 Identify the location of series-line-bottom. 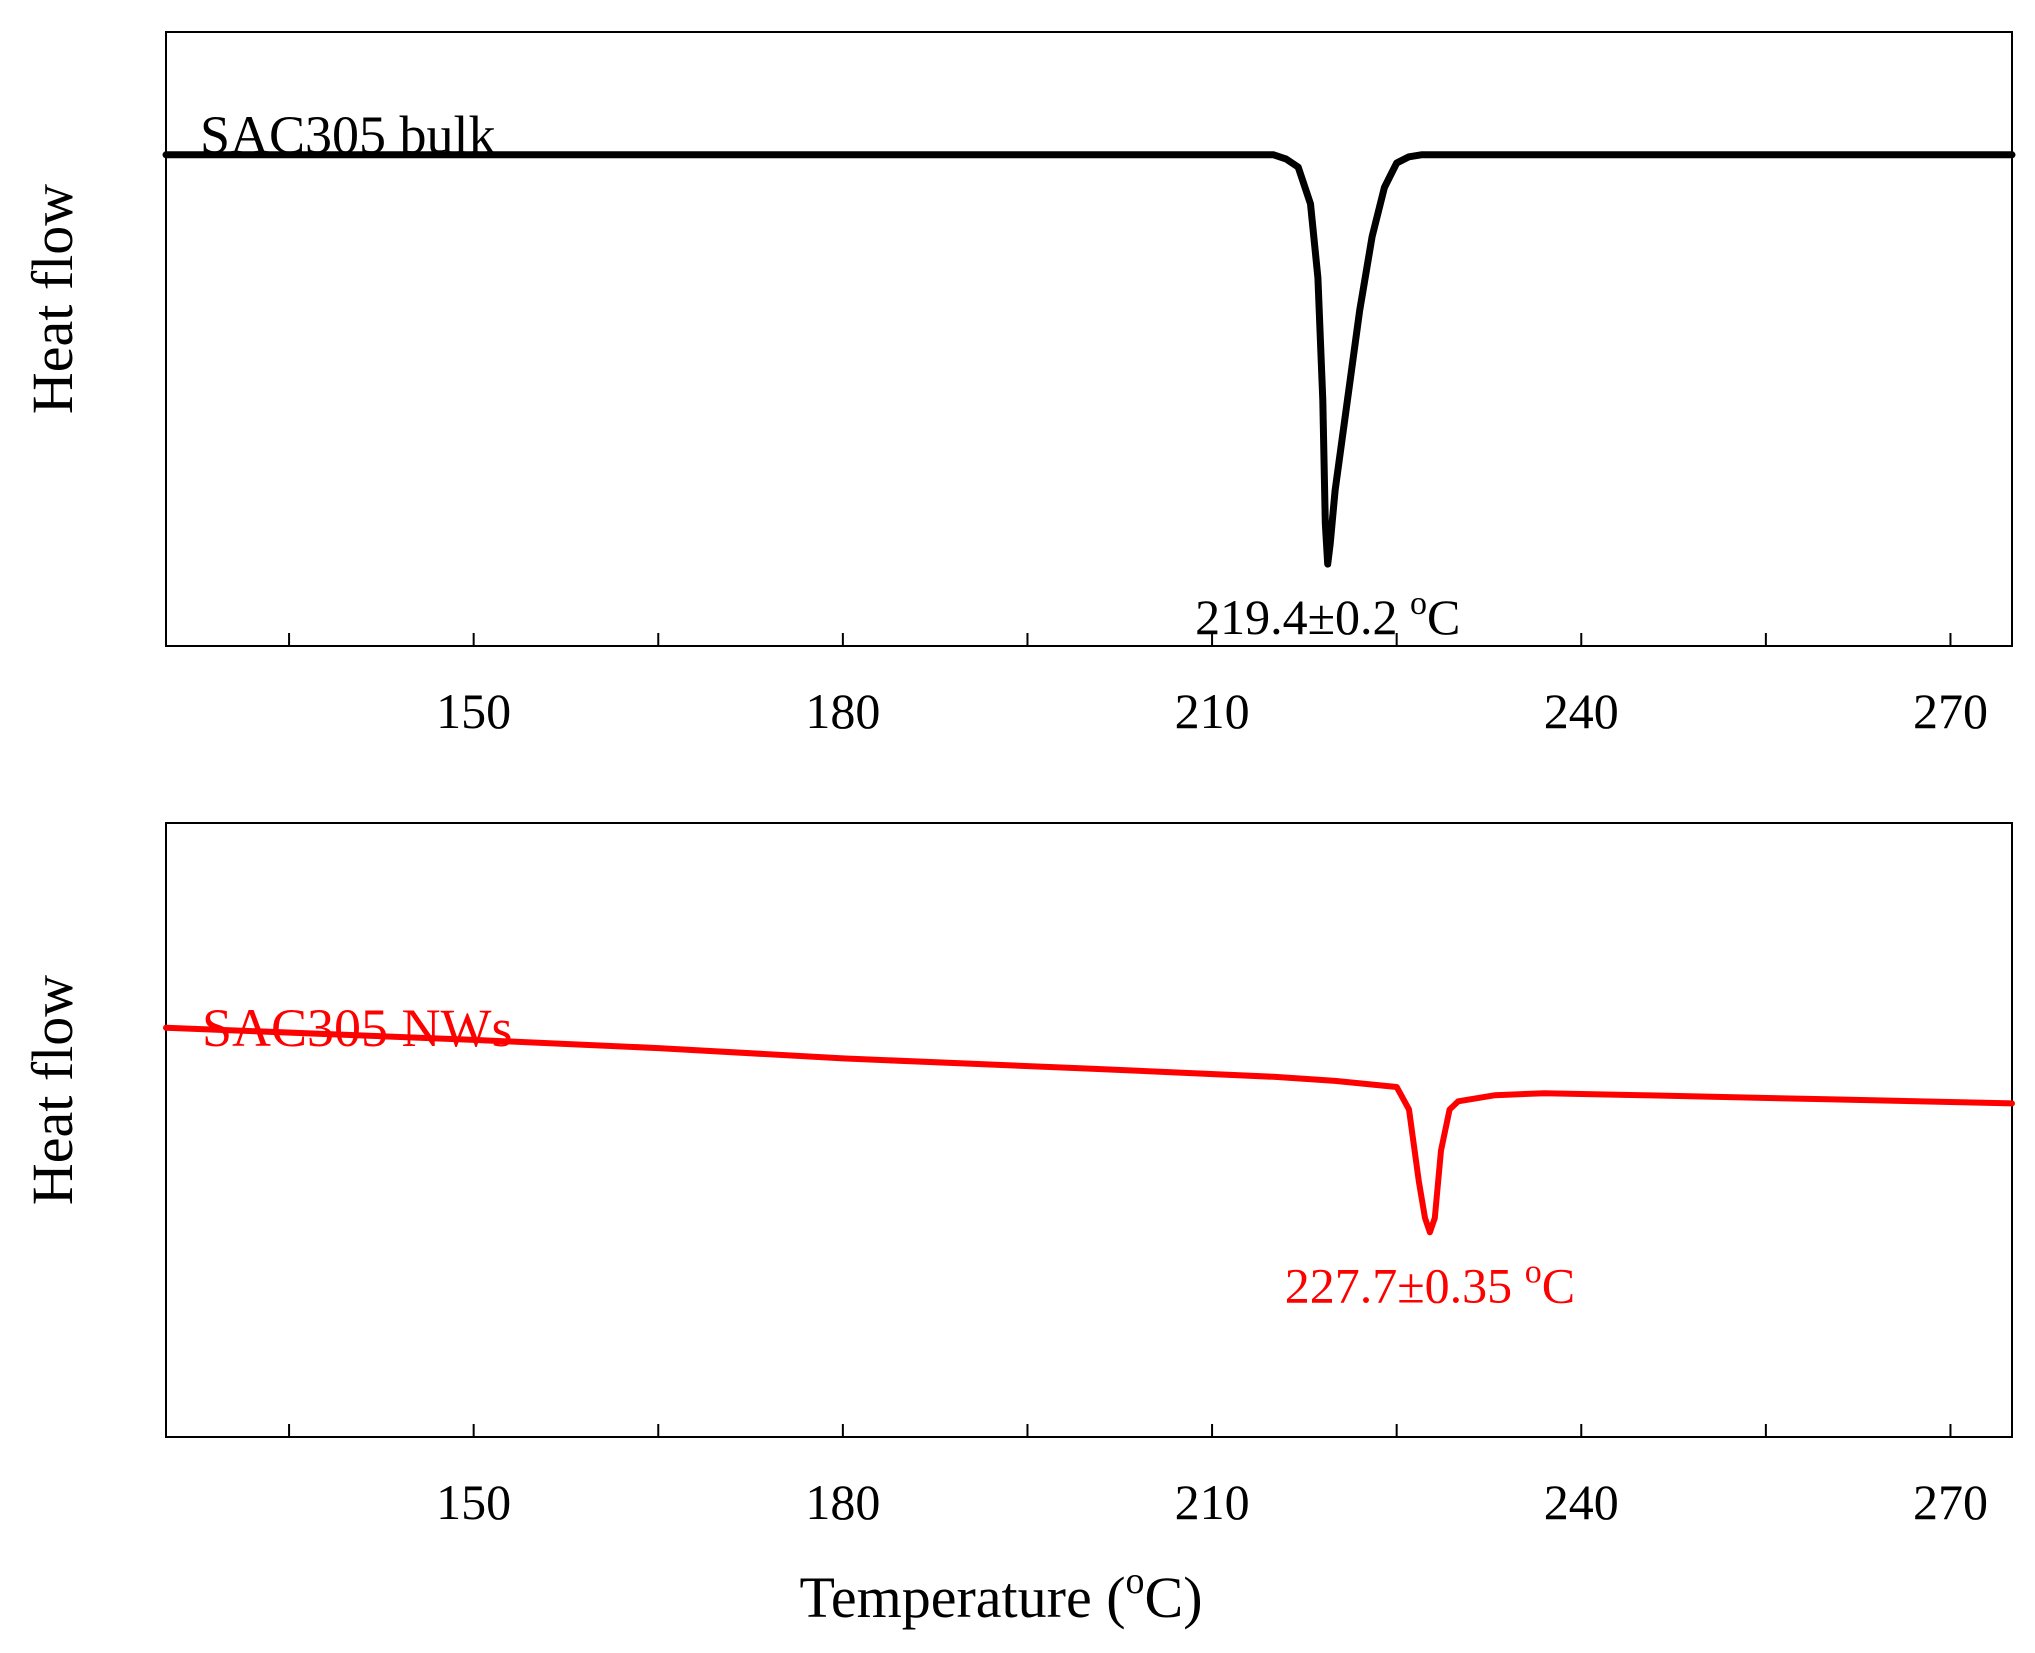
(1089, 1130).